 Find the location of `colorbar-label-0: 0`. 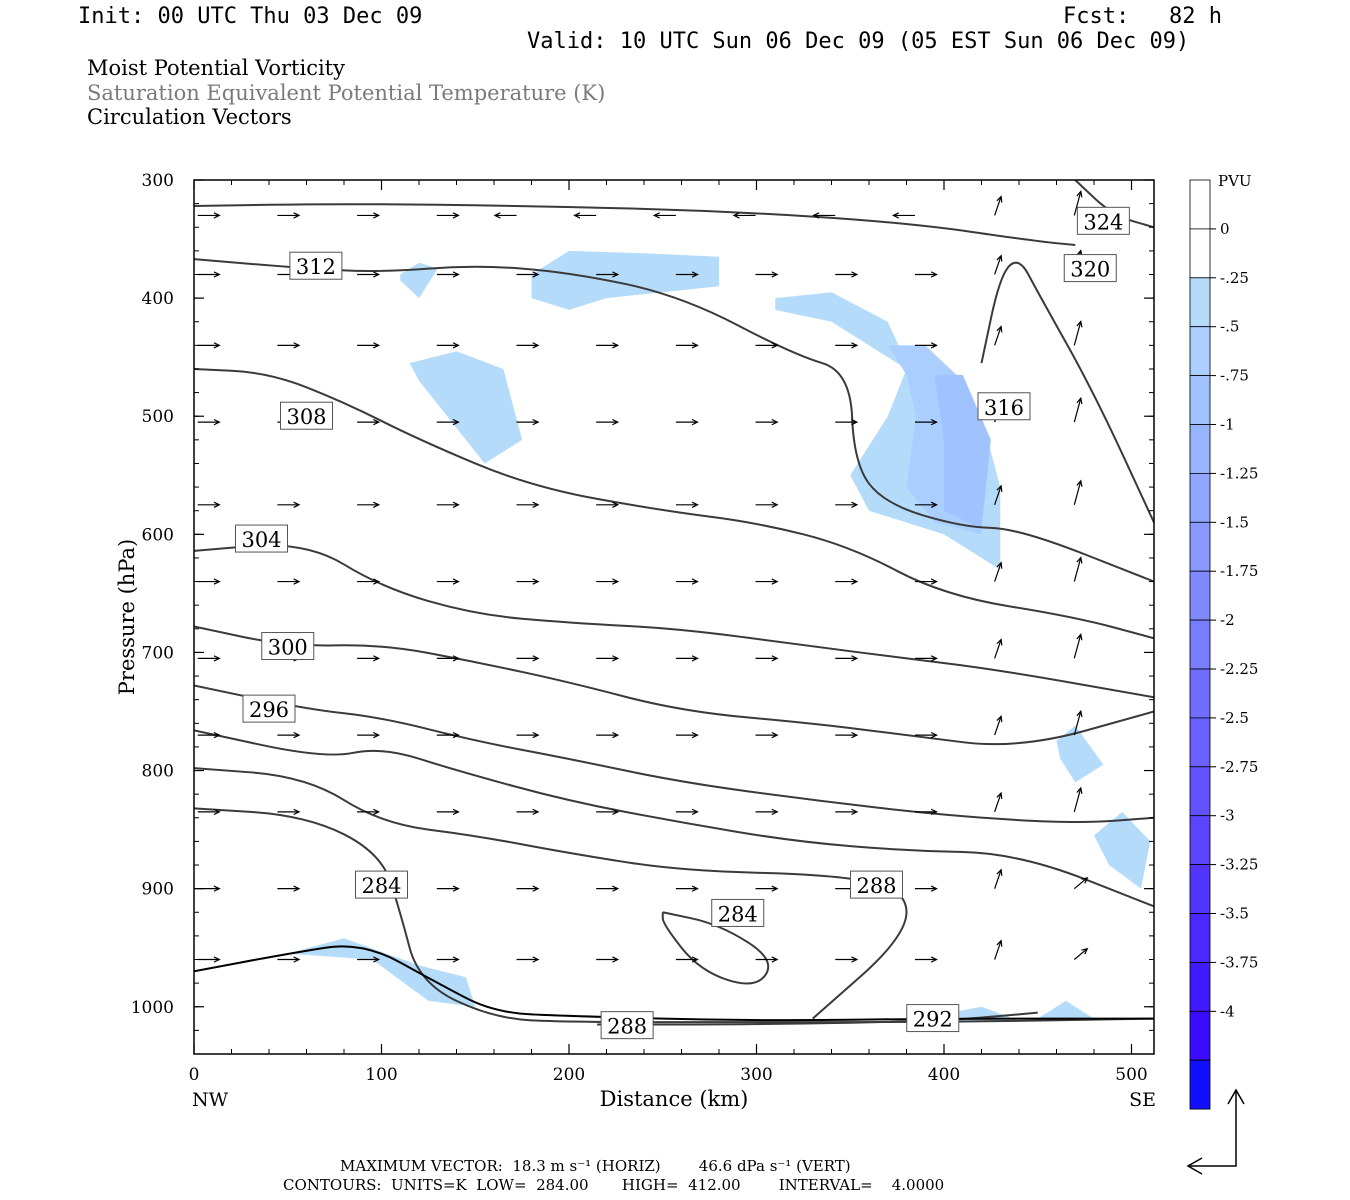

colorbar-label-0: 0 is located at coordinates (1225, 229).